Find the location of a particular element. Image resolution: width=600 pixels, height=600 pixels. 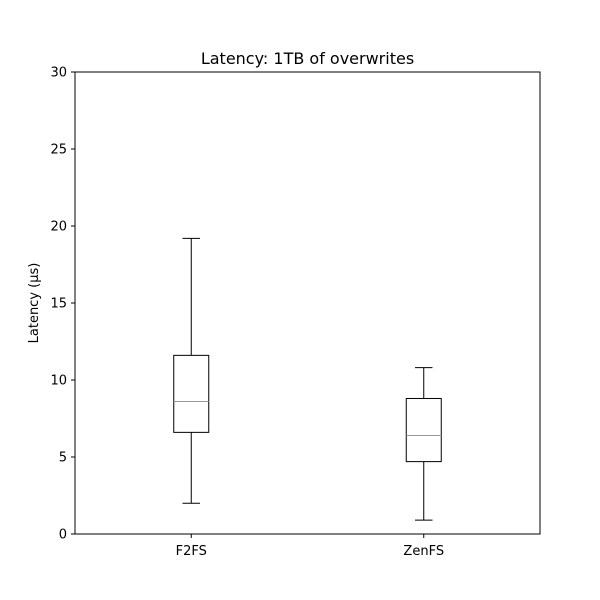

y-tick-label: 5 is located at coordinates (63, 458).